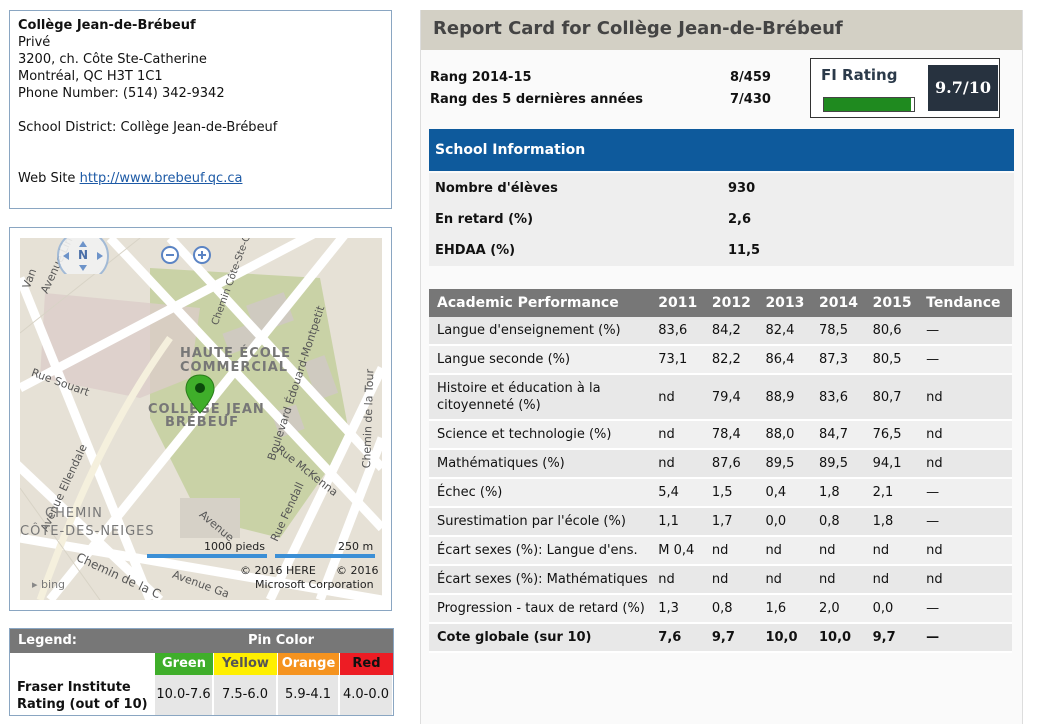 The height and width of the screenshot is (724, 1042). Describe the element at coordinates (107, 25) in the screenshot. I see `school-name: Collège Jean-de-Brébeuf` at that location.